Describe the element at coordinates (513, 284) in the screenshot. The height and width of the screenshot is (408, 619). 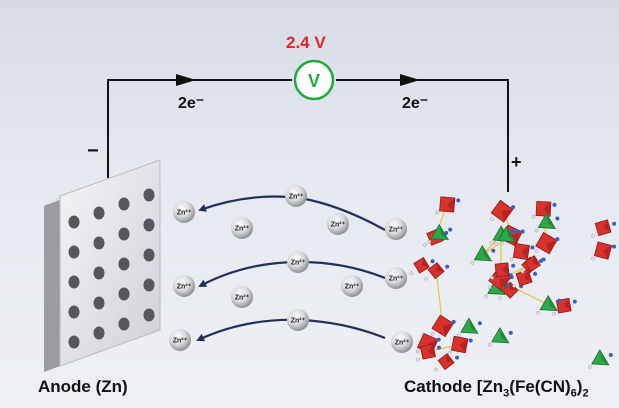
I see `cathode-crystal-structure` at that location.